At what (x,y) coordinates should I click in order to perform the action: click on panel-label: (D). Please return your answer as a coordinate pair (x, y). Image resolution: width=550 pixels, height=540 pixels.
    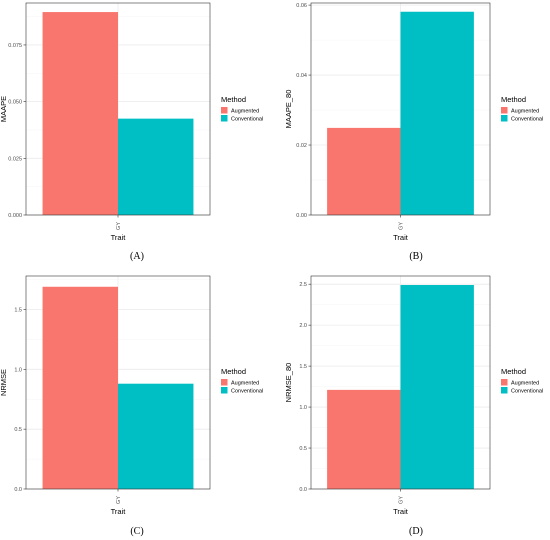
    Looking at the image, I should click on (416, 531).